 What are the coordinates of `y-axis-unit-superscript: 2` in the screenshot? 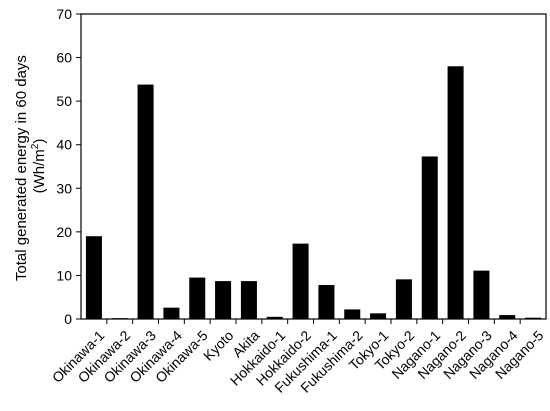 It's located at (35, 146).